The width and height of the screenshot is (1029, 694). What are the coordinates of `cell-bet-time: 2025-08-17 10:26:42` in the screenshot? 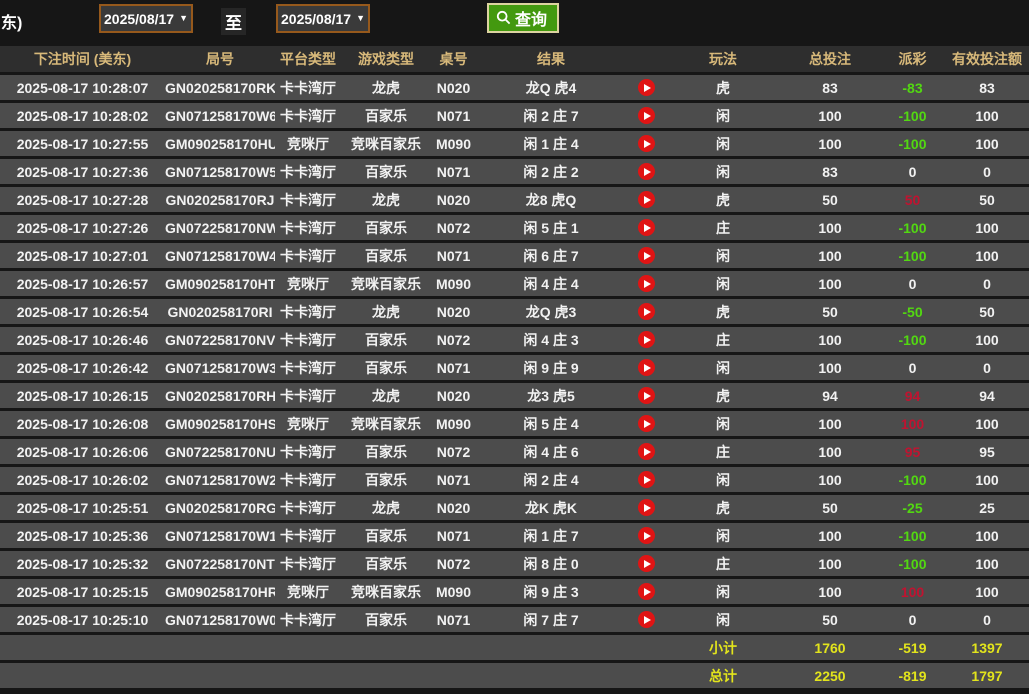 It's located at (82, 367).